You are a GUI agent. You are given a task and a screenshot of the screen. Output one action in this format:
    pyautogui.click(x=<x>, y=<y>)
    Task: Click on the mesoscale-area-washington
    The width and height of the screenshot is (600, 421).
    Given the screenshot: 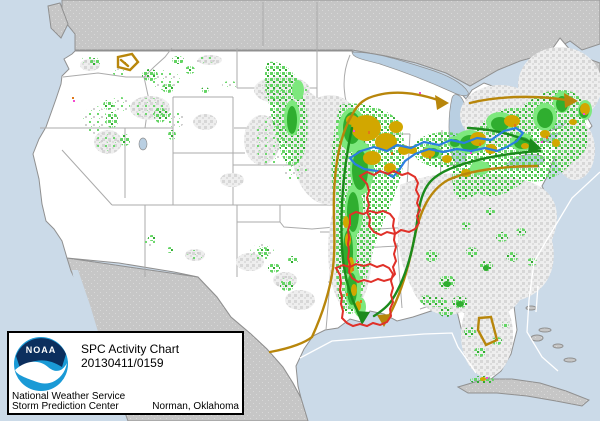 What is the action you would take?
    pyautogui.click(x=128, y=62)
    